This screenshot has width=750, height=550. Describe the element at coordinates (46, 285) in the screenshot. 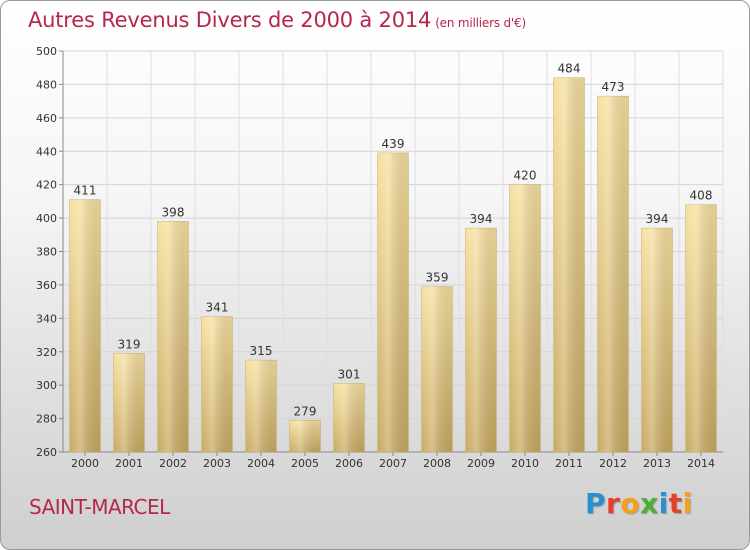

I see `y-tick-label: 360` at that location.